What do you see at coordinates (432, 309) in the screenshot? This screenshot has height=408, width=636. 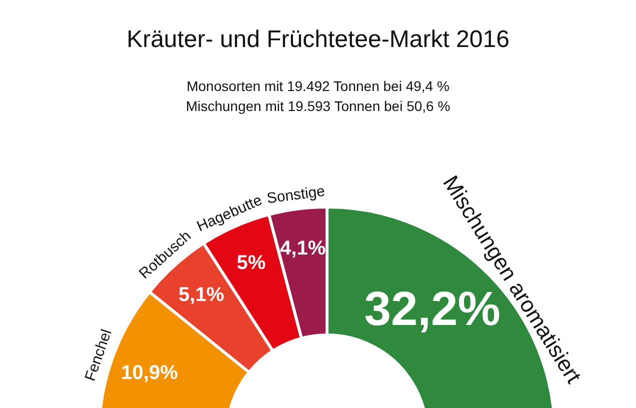 I see `data-label: 32,2%` at bounding box center [432, 309].